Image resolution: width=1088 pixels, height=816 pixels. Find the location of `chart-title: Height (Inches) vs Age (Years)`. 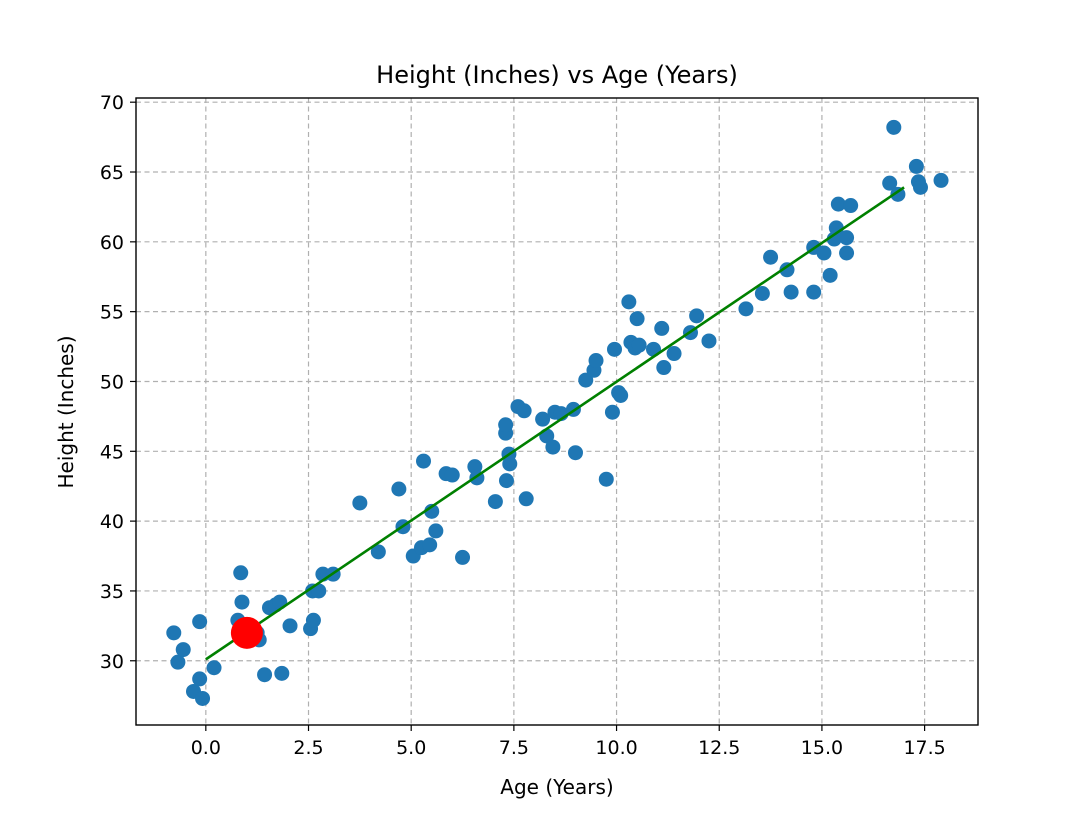

chart-title: Height (Inches) vs Age (Years) is located at coordinates (557, 75).